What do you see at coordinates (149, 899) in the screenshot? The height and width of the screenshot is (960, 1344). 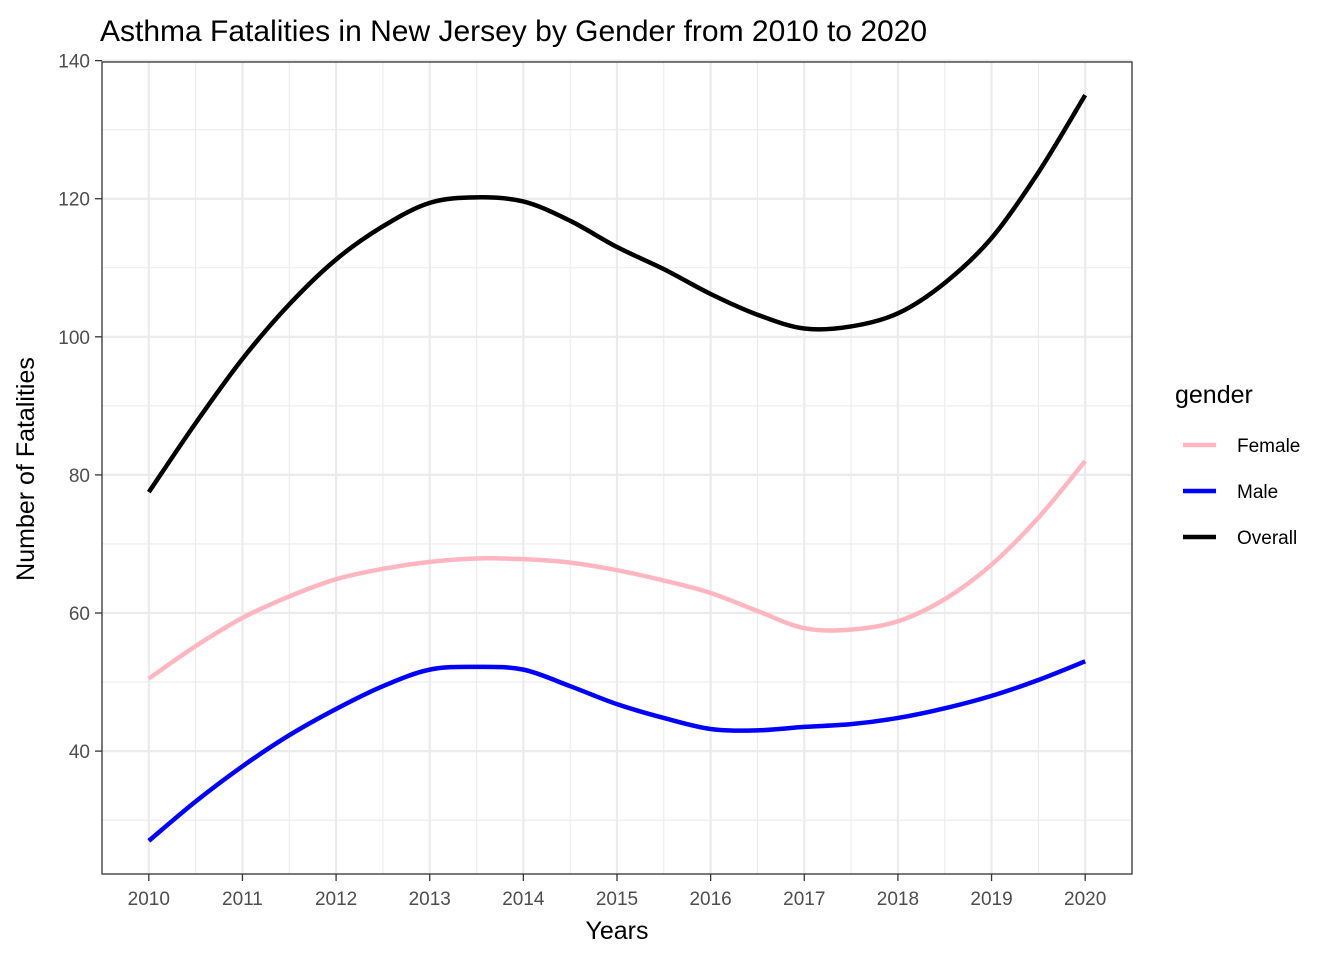 I see `x-tick-label: 2010` at bounding box center [149, 899].